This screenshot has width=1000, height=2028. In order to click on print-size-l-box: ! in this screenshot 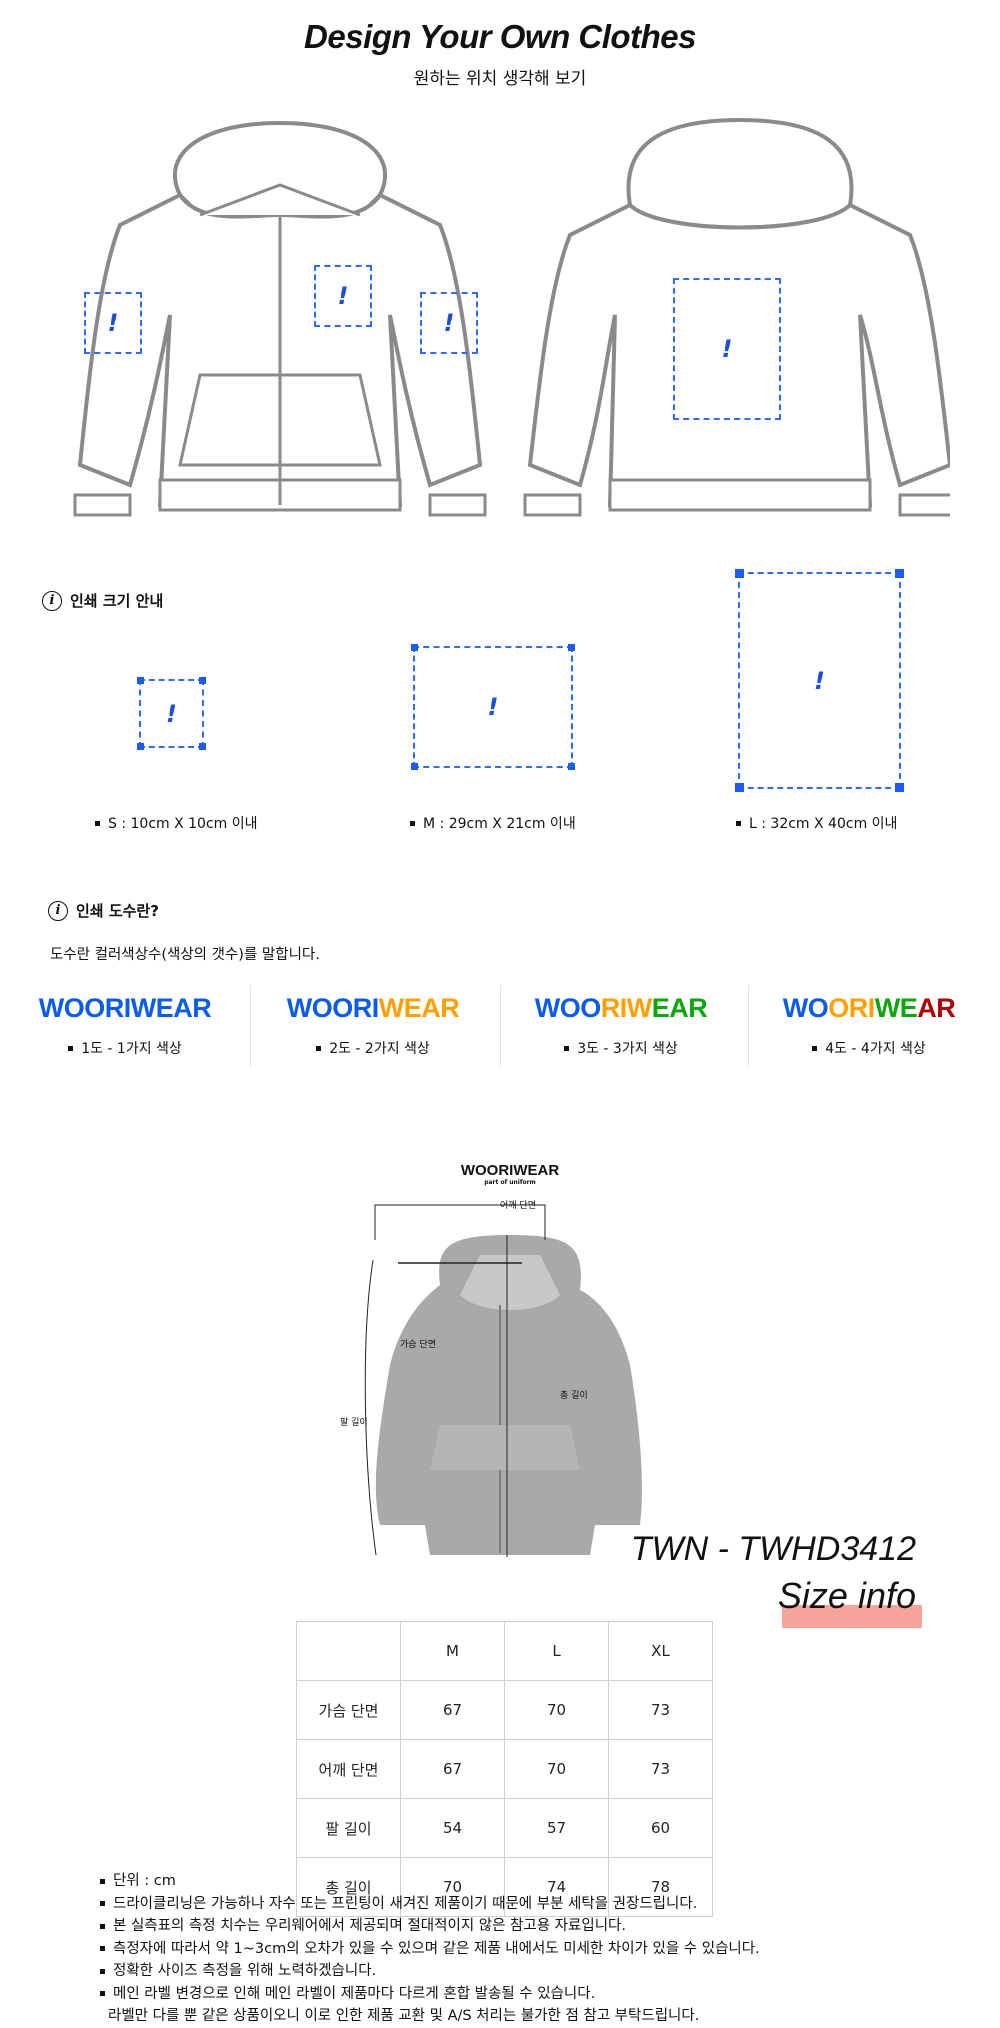, I will do `click(819, 680)`.